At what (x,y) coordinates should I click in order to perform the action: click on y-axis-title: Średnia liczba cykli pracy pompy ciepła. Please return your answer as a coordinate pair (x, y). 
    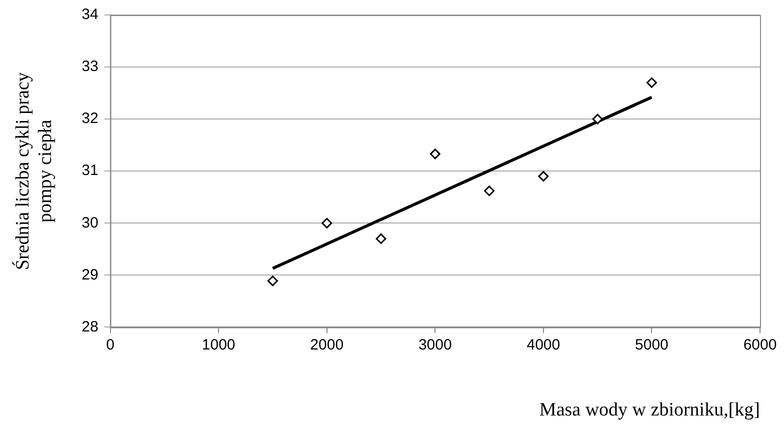
    Looking at the image, I should click on (33, 171).